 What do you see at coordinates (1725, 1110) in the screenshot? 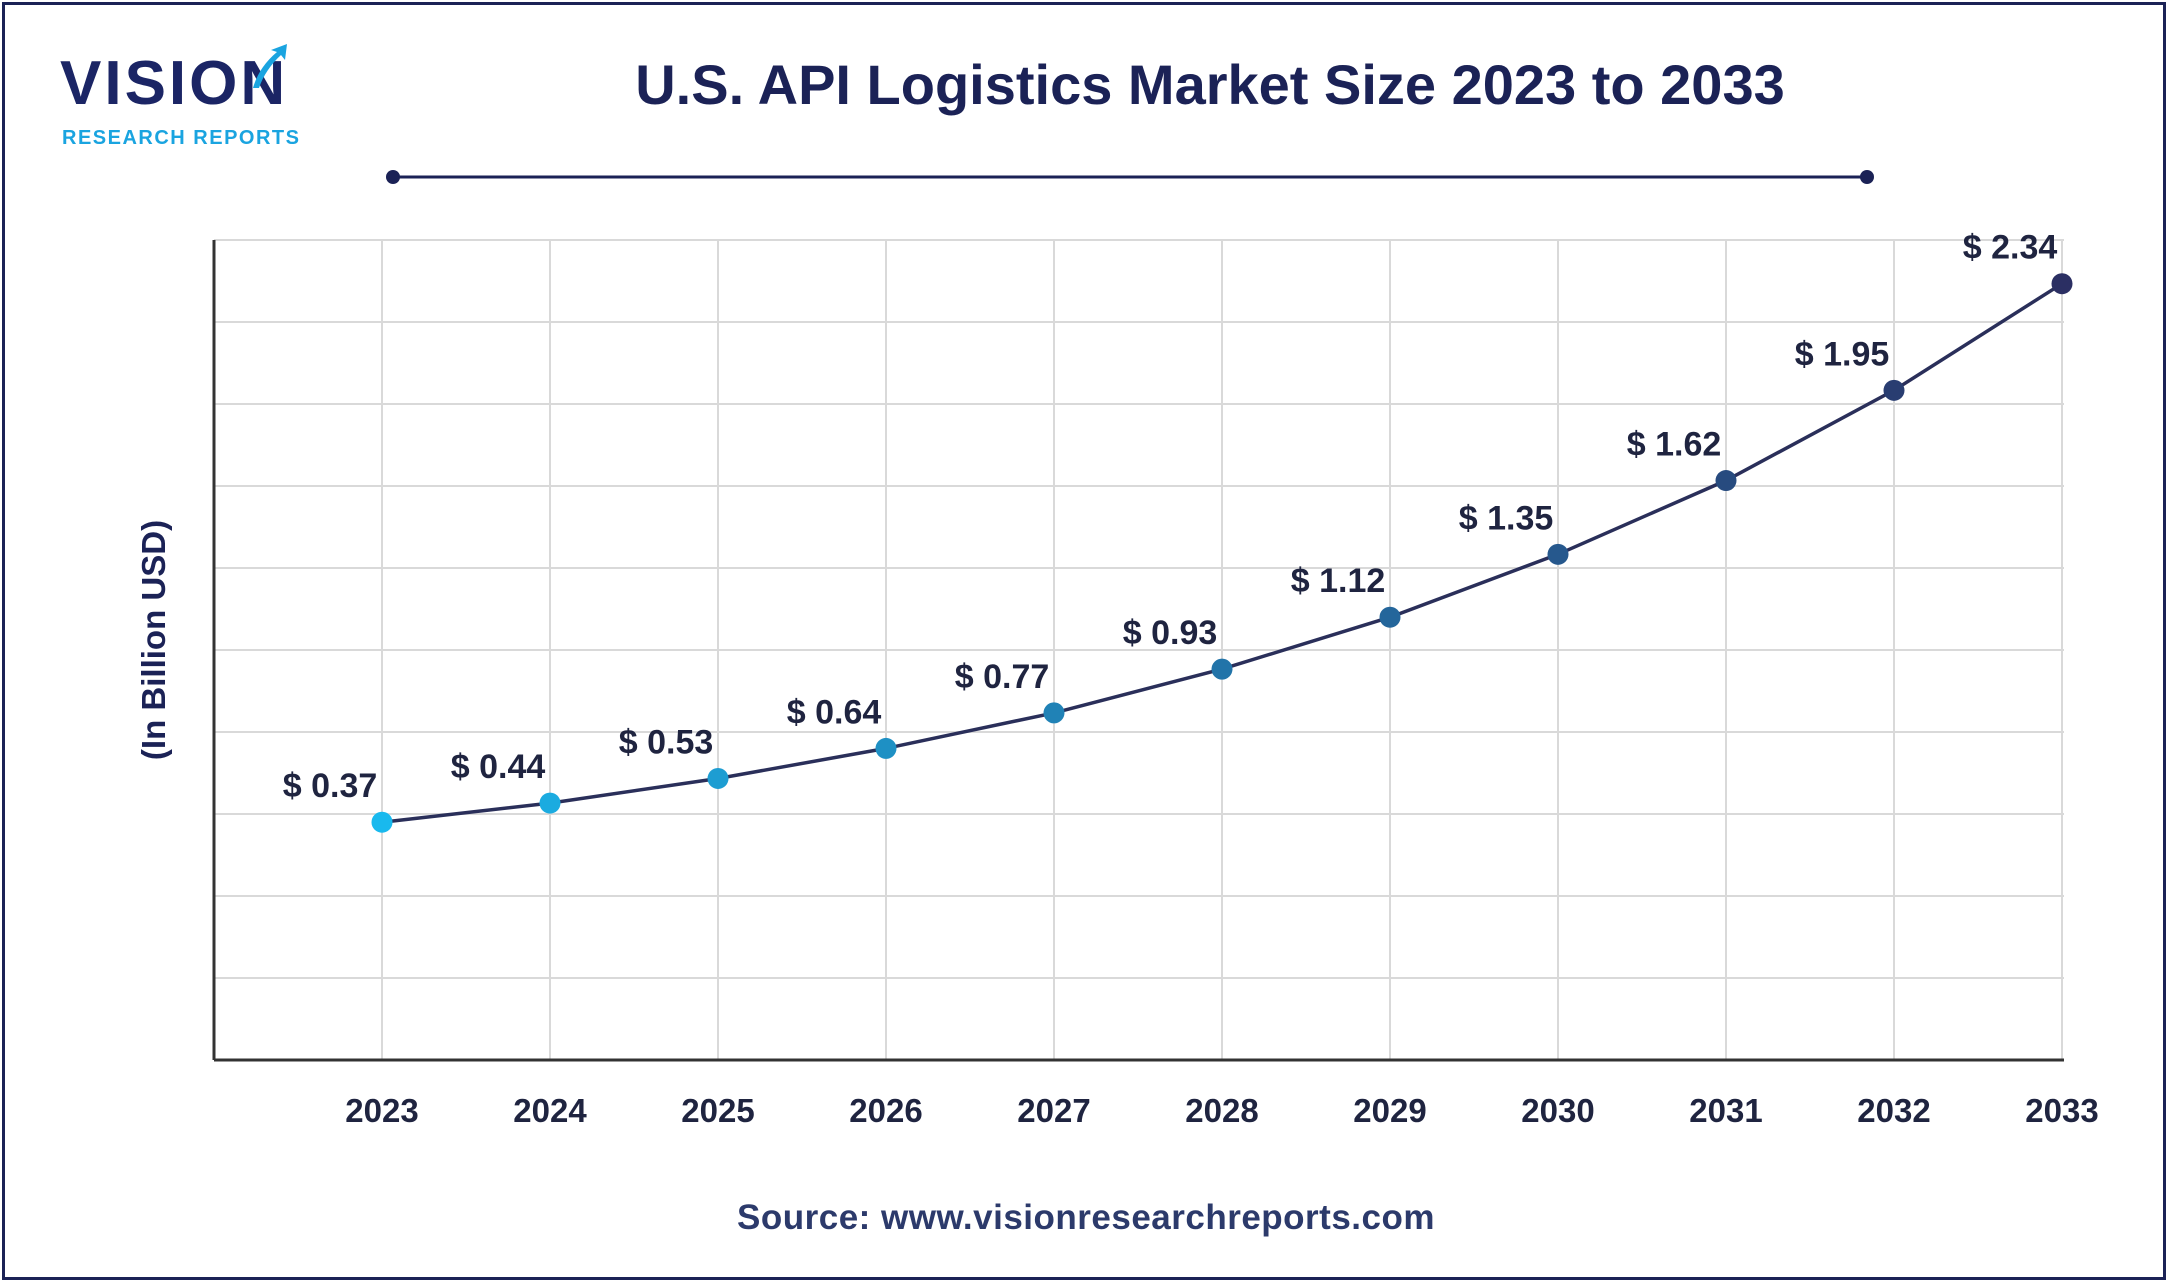
I see `x-tick-label: 2031` at bounding box center [1725, 1110].